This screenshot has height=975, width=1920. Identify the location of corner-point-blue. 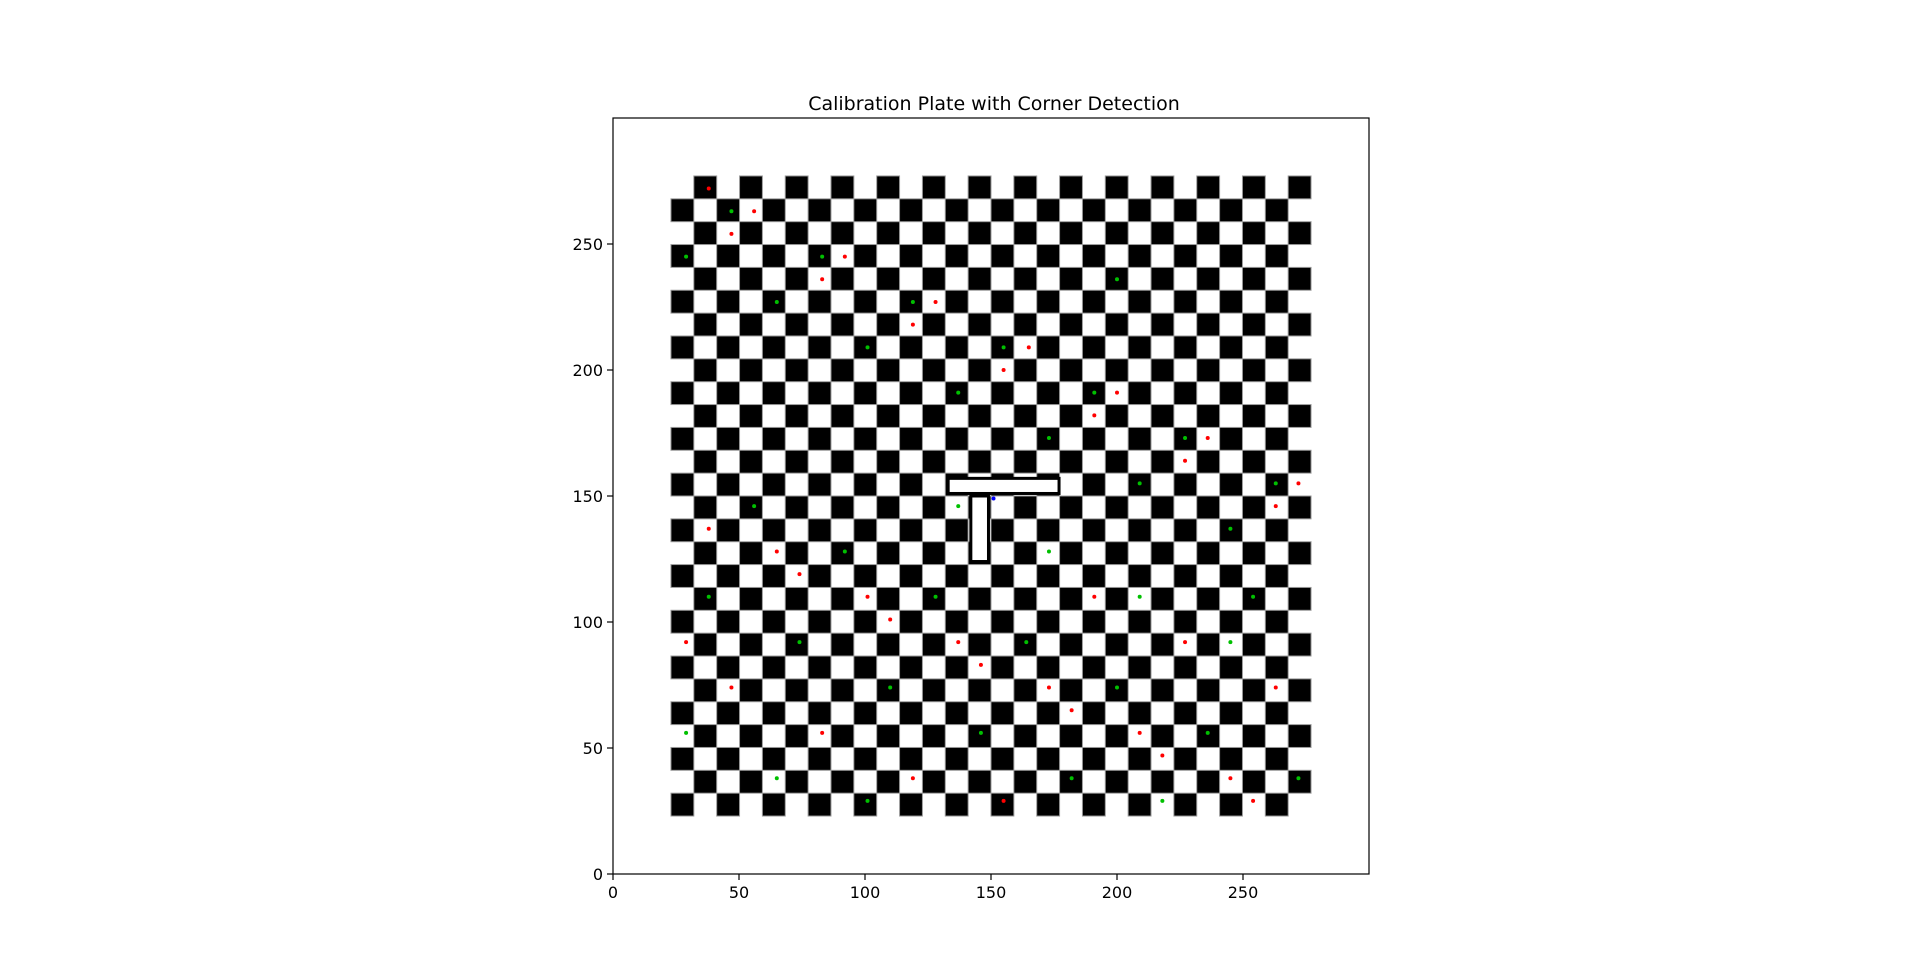
(993, 498).